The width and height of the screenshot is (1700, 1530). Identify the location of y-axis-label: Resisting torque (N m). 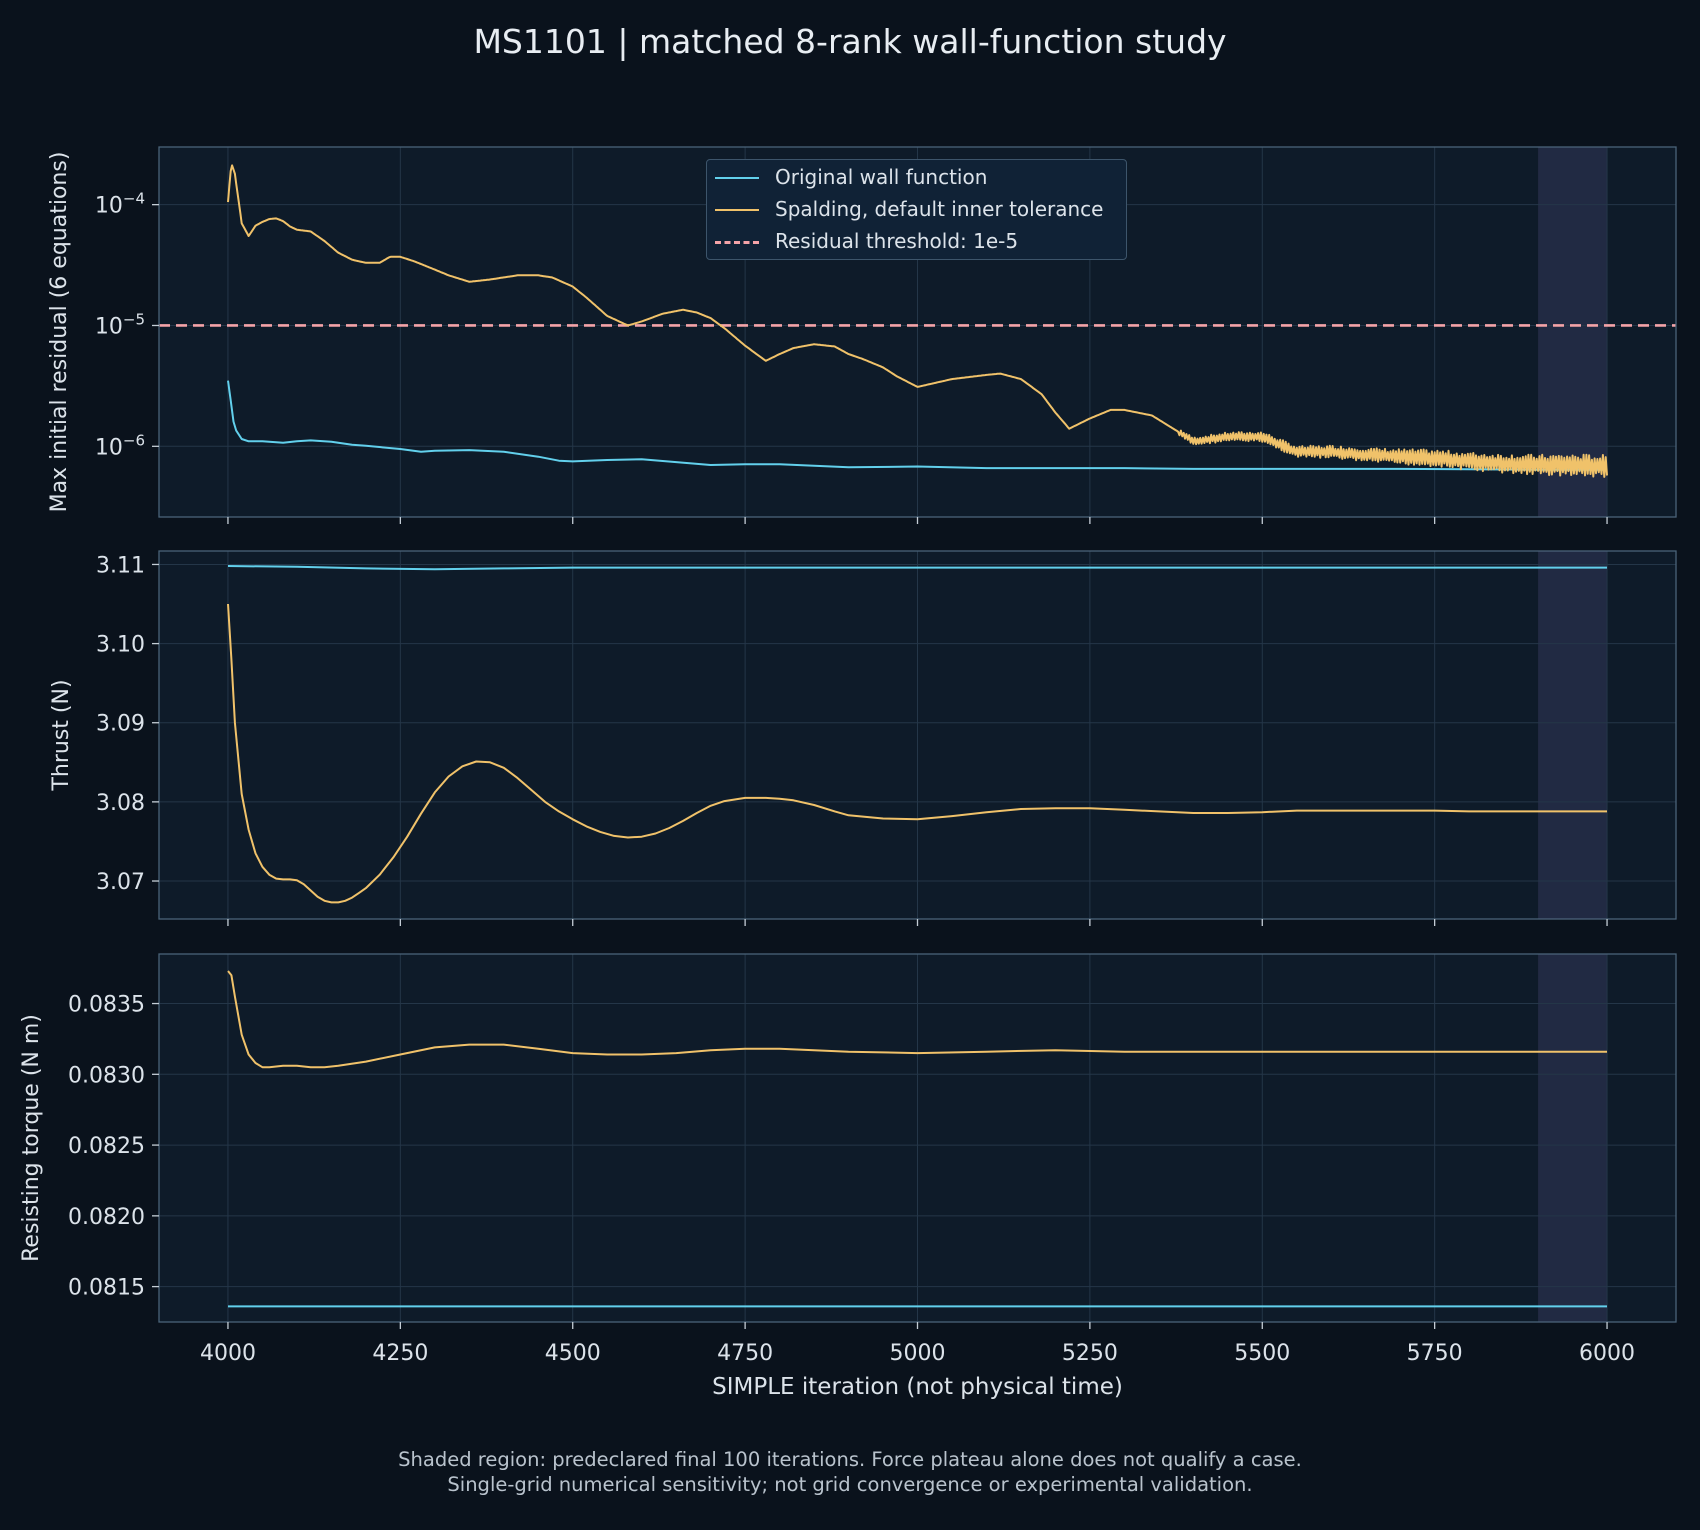
(31, 1138).